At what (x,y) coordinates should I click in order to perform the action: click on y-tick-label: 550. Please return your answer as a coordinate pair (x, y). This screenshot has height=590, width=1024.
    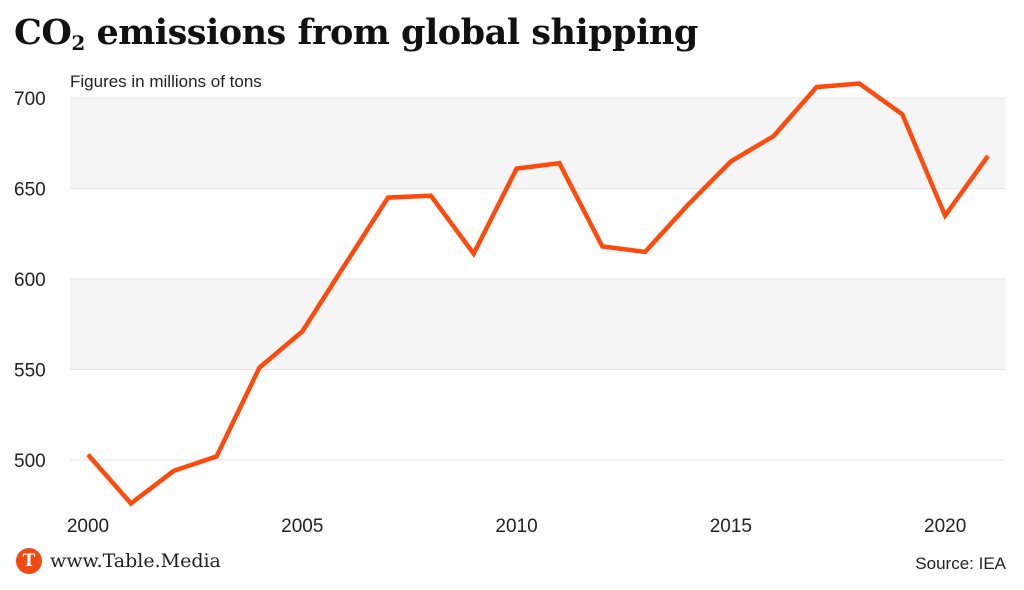
    Looking at the image, I should click on (30, 371).